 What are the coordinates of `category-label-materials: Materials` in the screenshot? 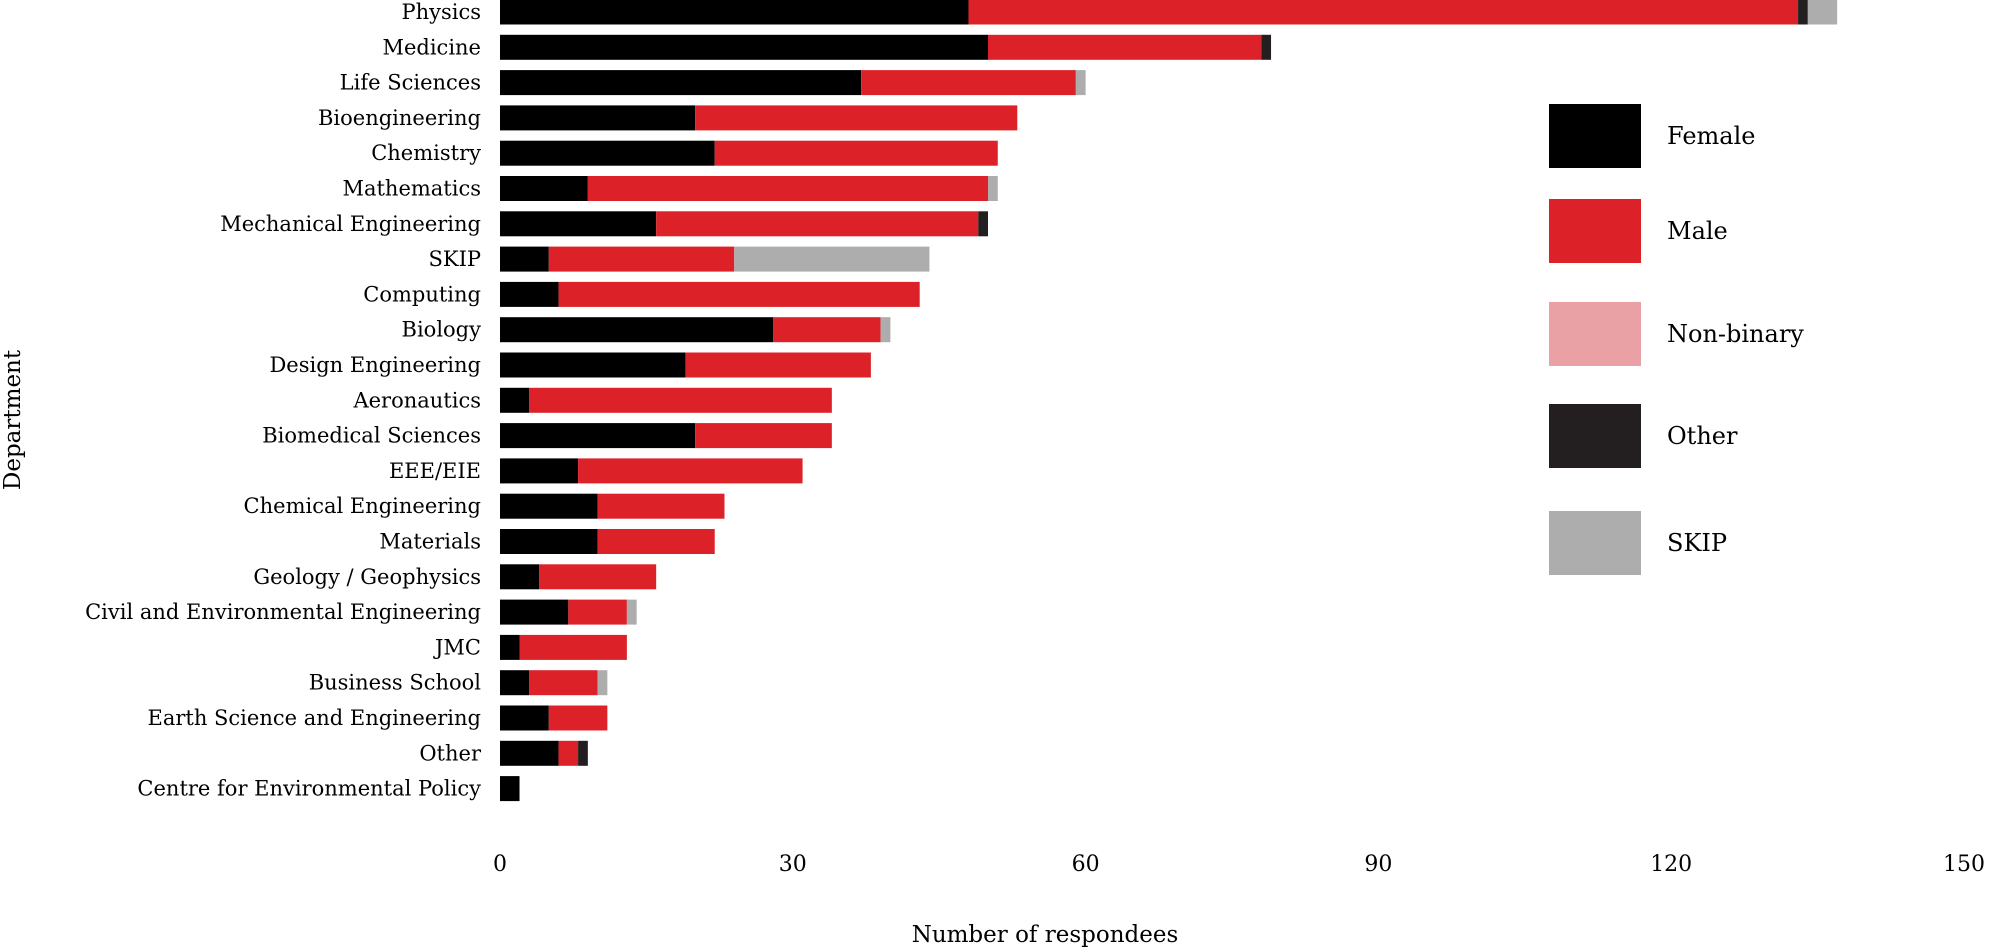 It's located at (430, 542).